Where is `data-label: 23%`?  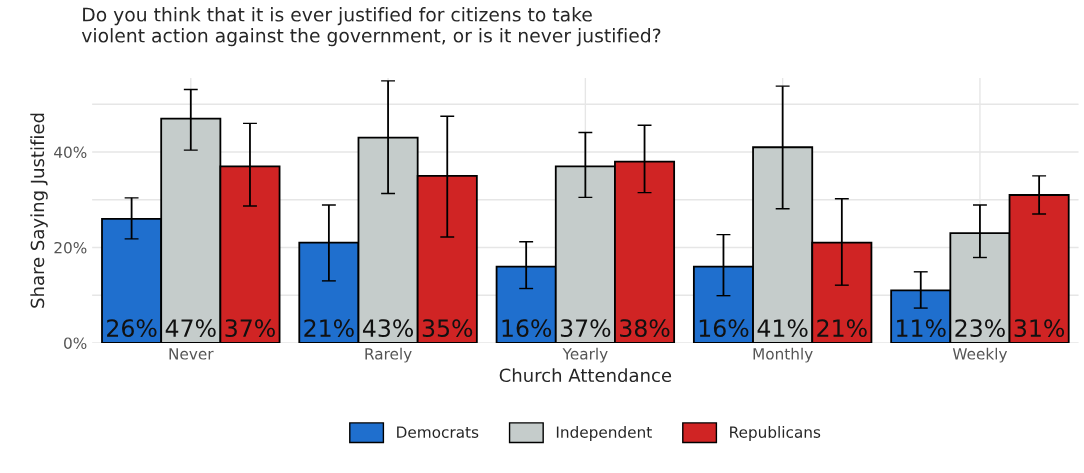 data-label: 23% is located at coordinates (980, 328).